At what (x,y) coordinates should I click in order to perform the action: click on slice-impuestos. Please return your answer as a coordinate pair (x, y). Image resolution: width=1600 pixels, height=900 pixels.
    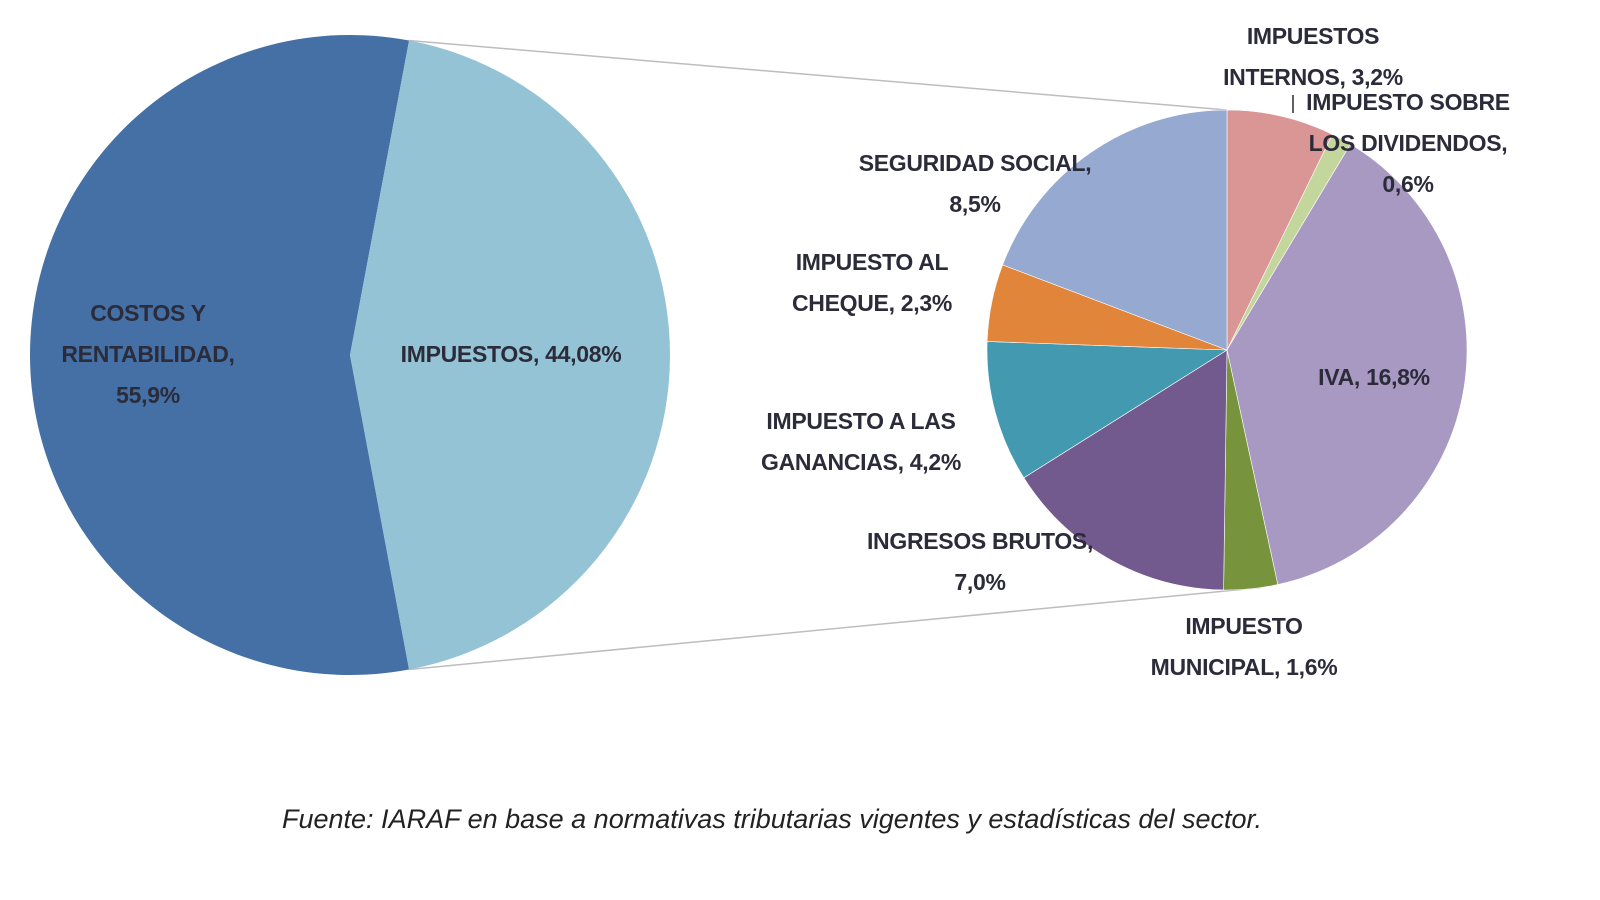
    Looking at the image, I should click on (510, 355).